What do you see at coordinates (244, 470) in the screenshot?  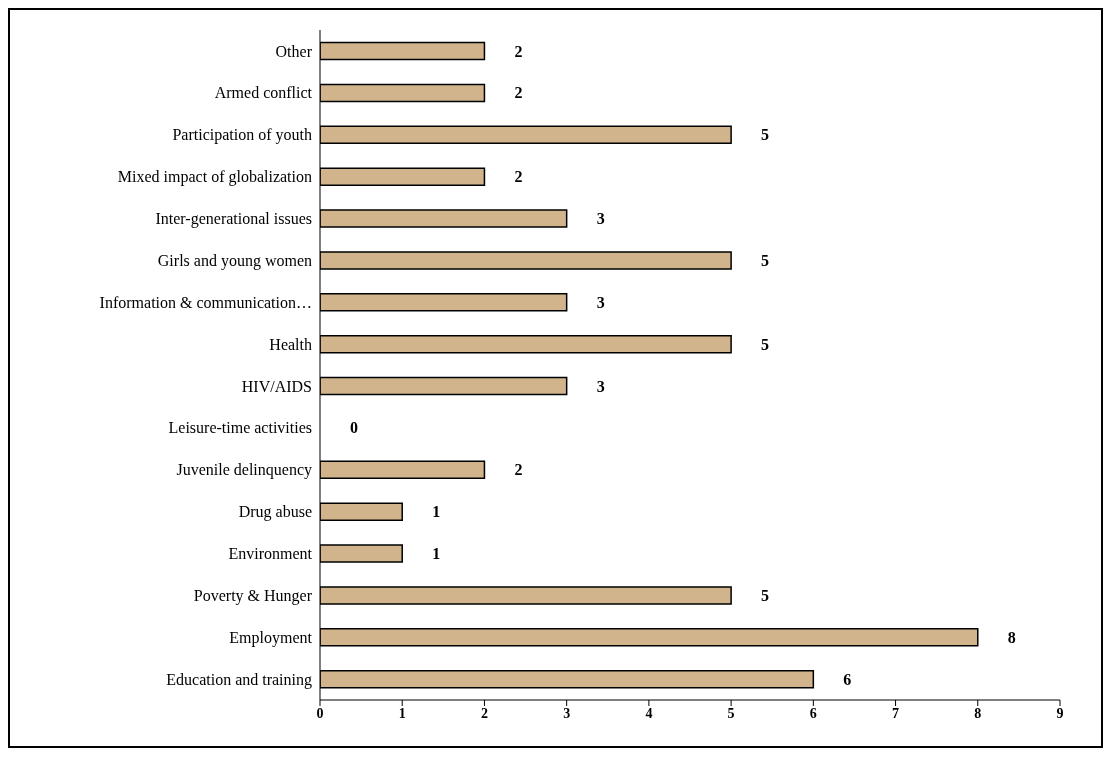 I see `y-tick-label: Juvenile delinquency` at bounding box center [244, 470].